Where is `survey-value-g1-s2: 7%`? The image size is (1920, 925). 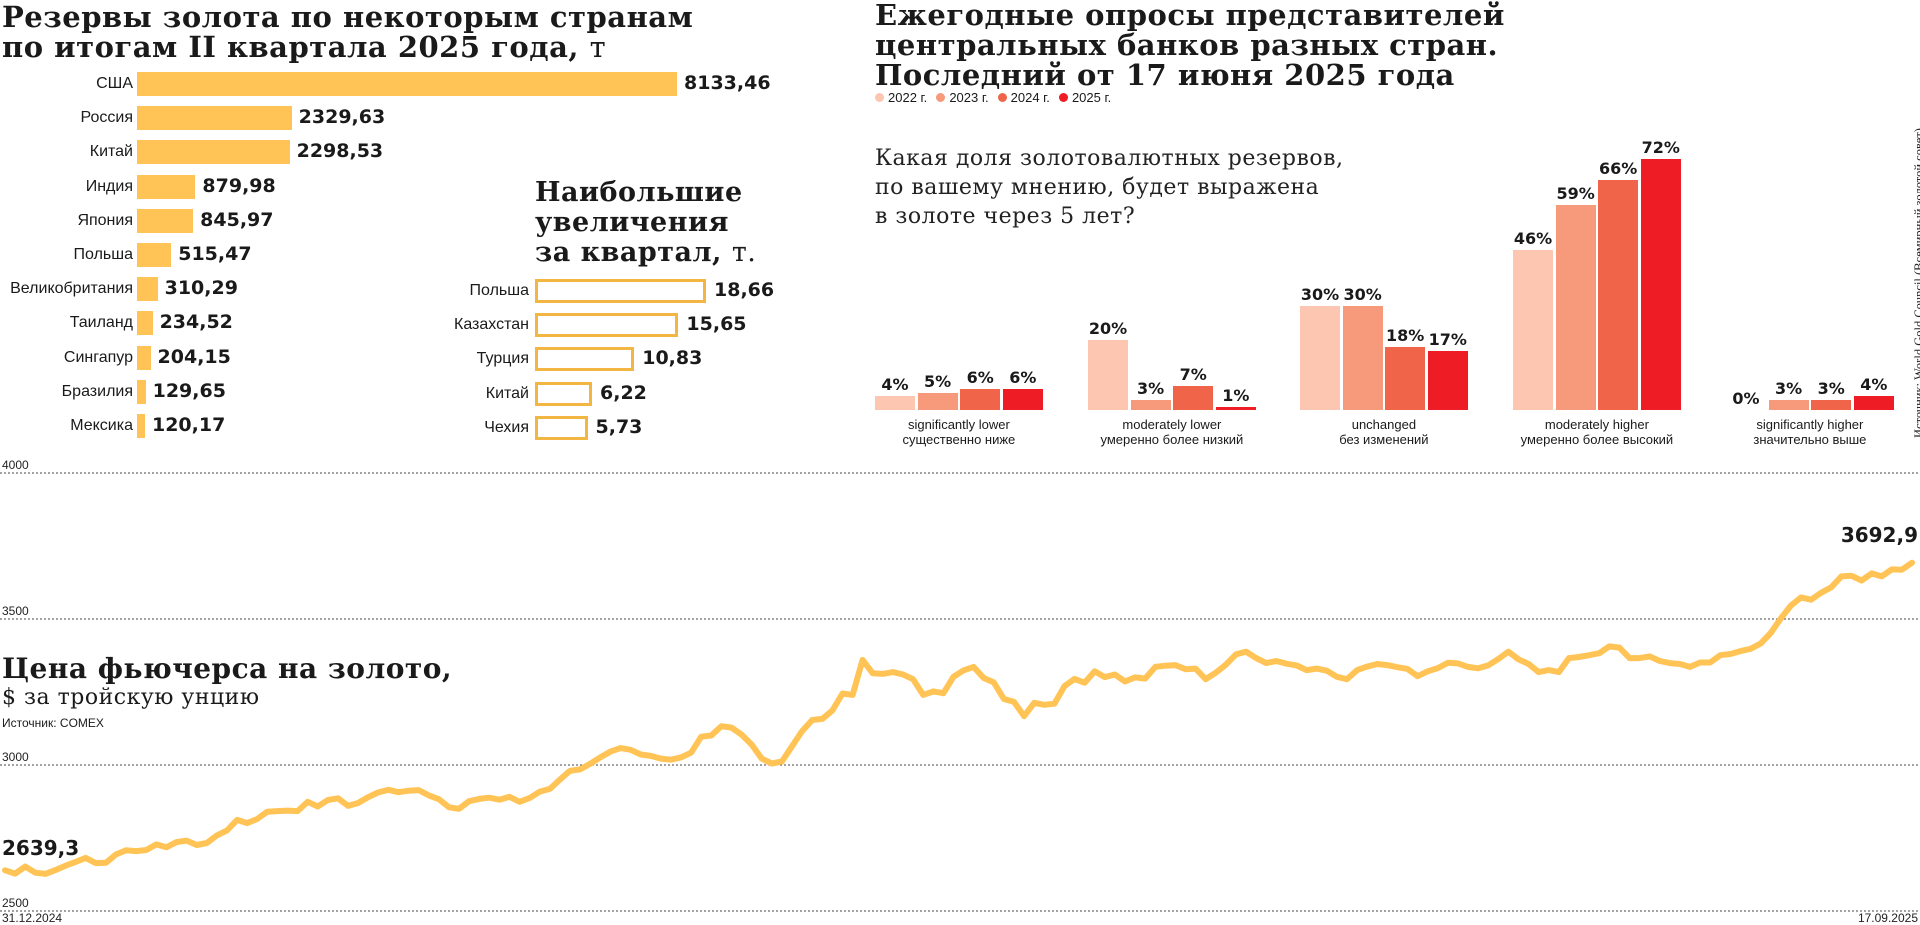
survey-value-g1-s2: 7% is located at coordinates (1193, 374).